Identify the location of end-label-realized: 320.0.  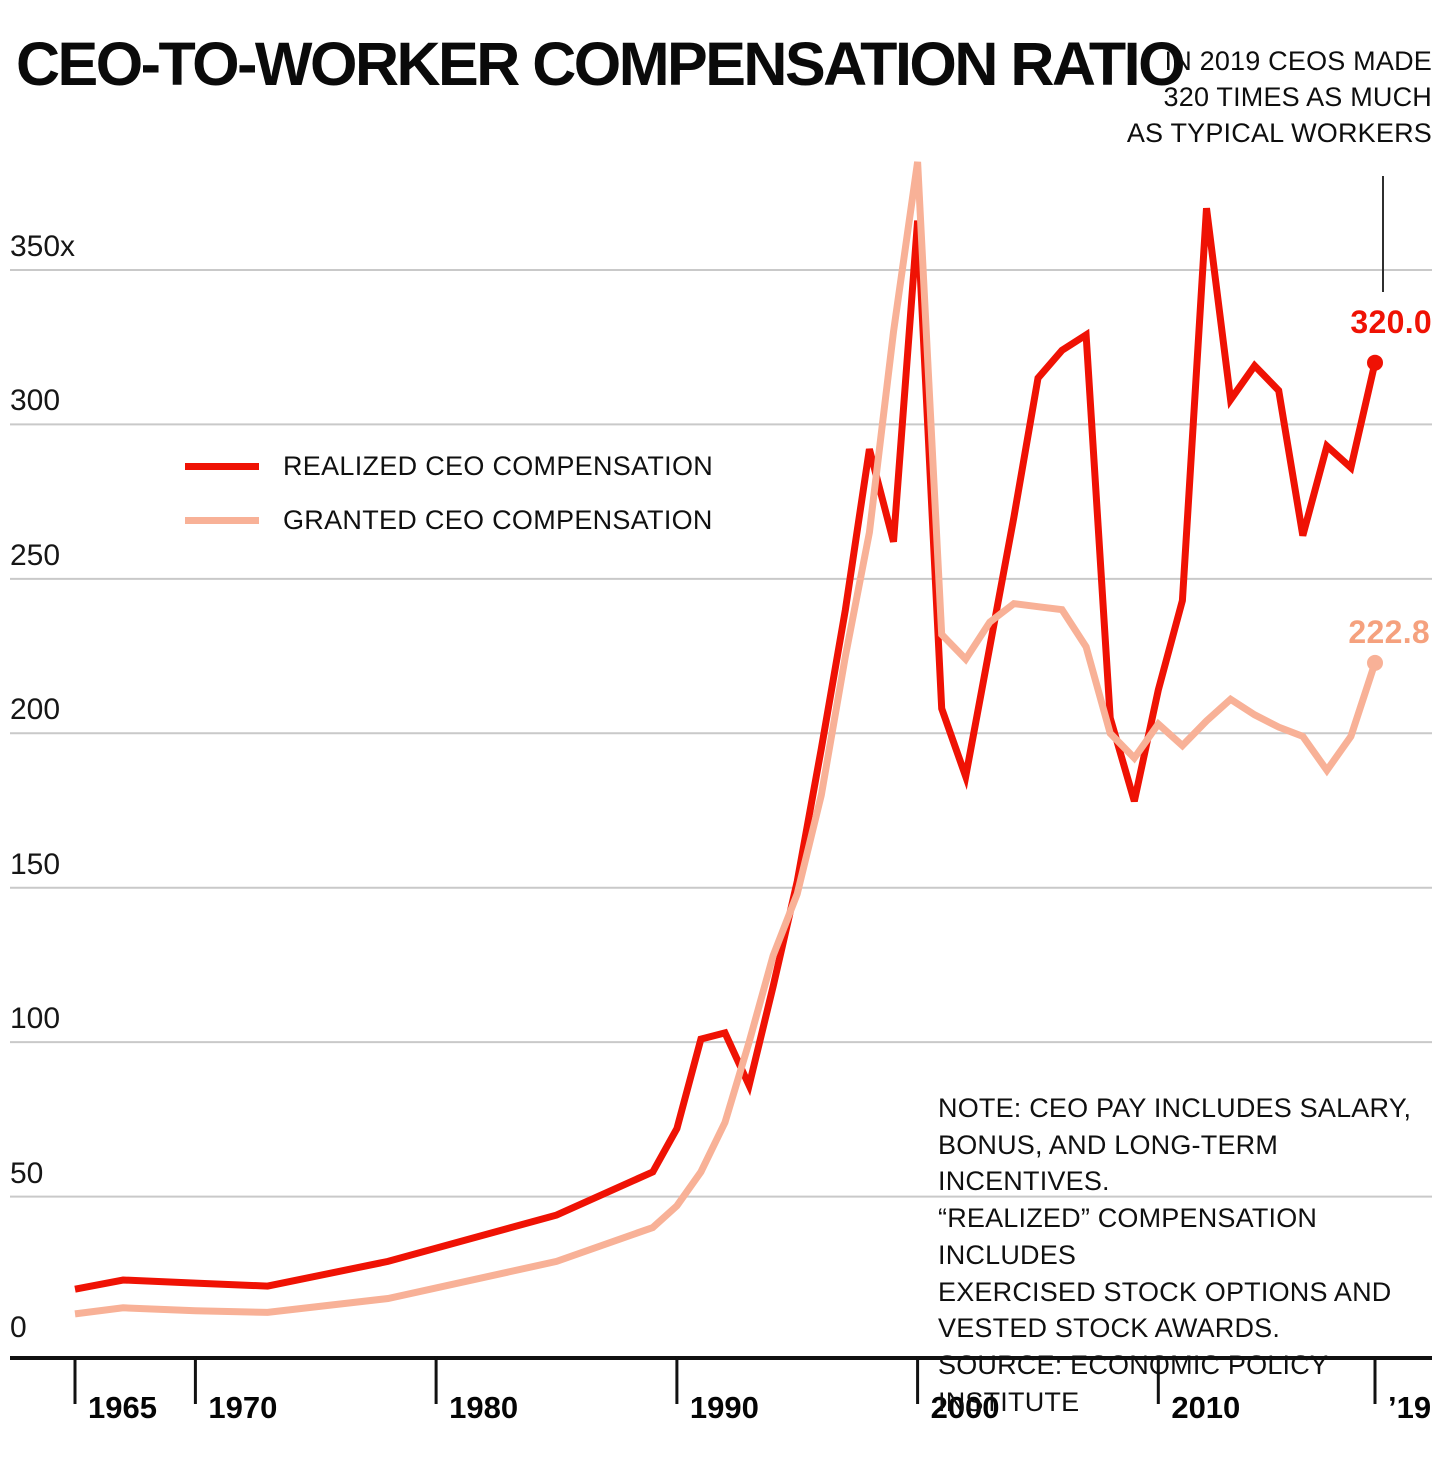
(1391, 322).